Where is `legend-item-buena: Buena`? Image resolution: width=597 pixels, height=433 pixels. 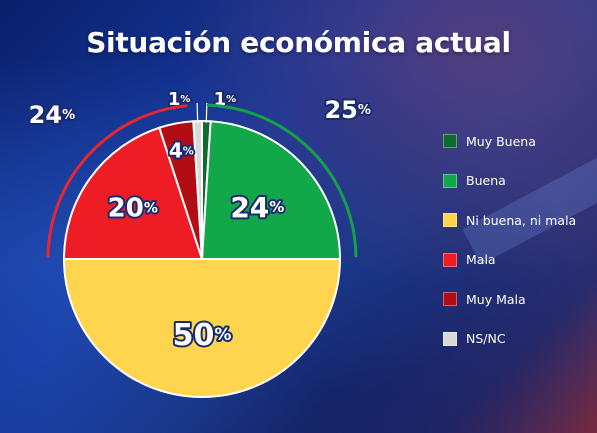 legend-item-buena: Buena is located at coordinates (509, 181).